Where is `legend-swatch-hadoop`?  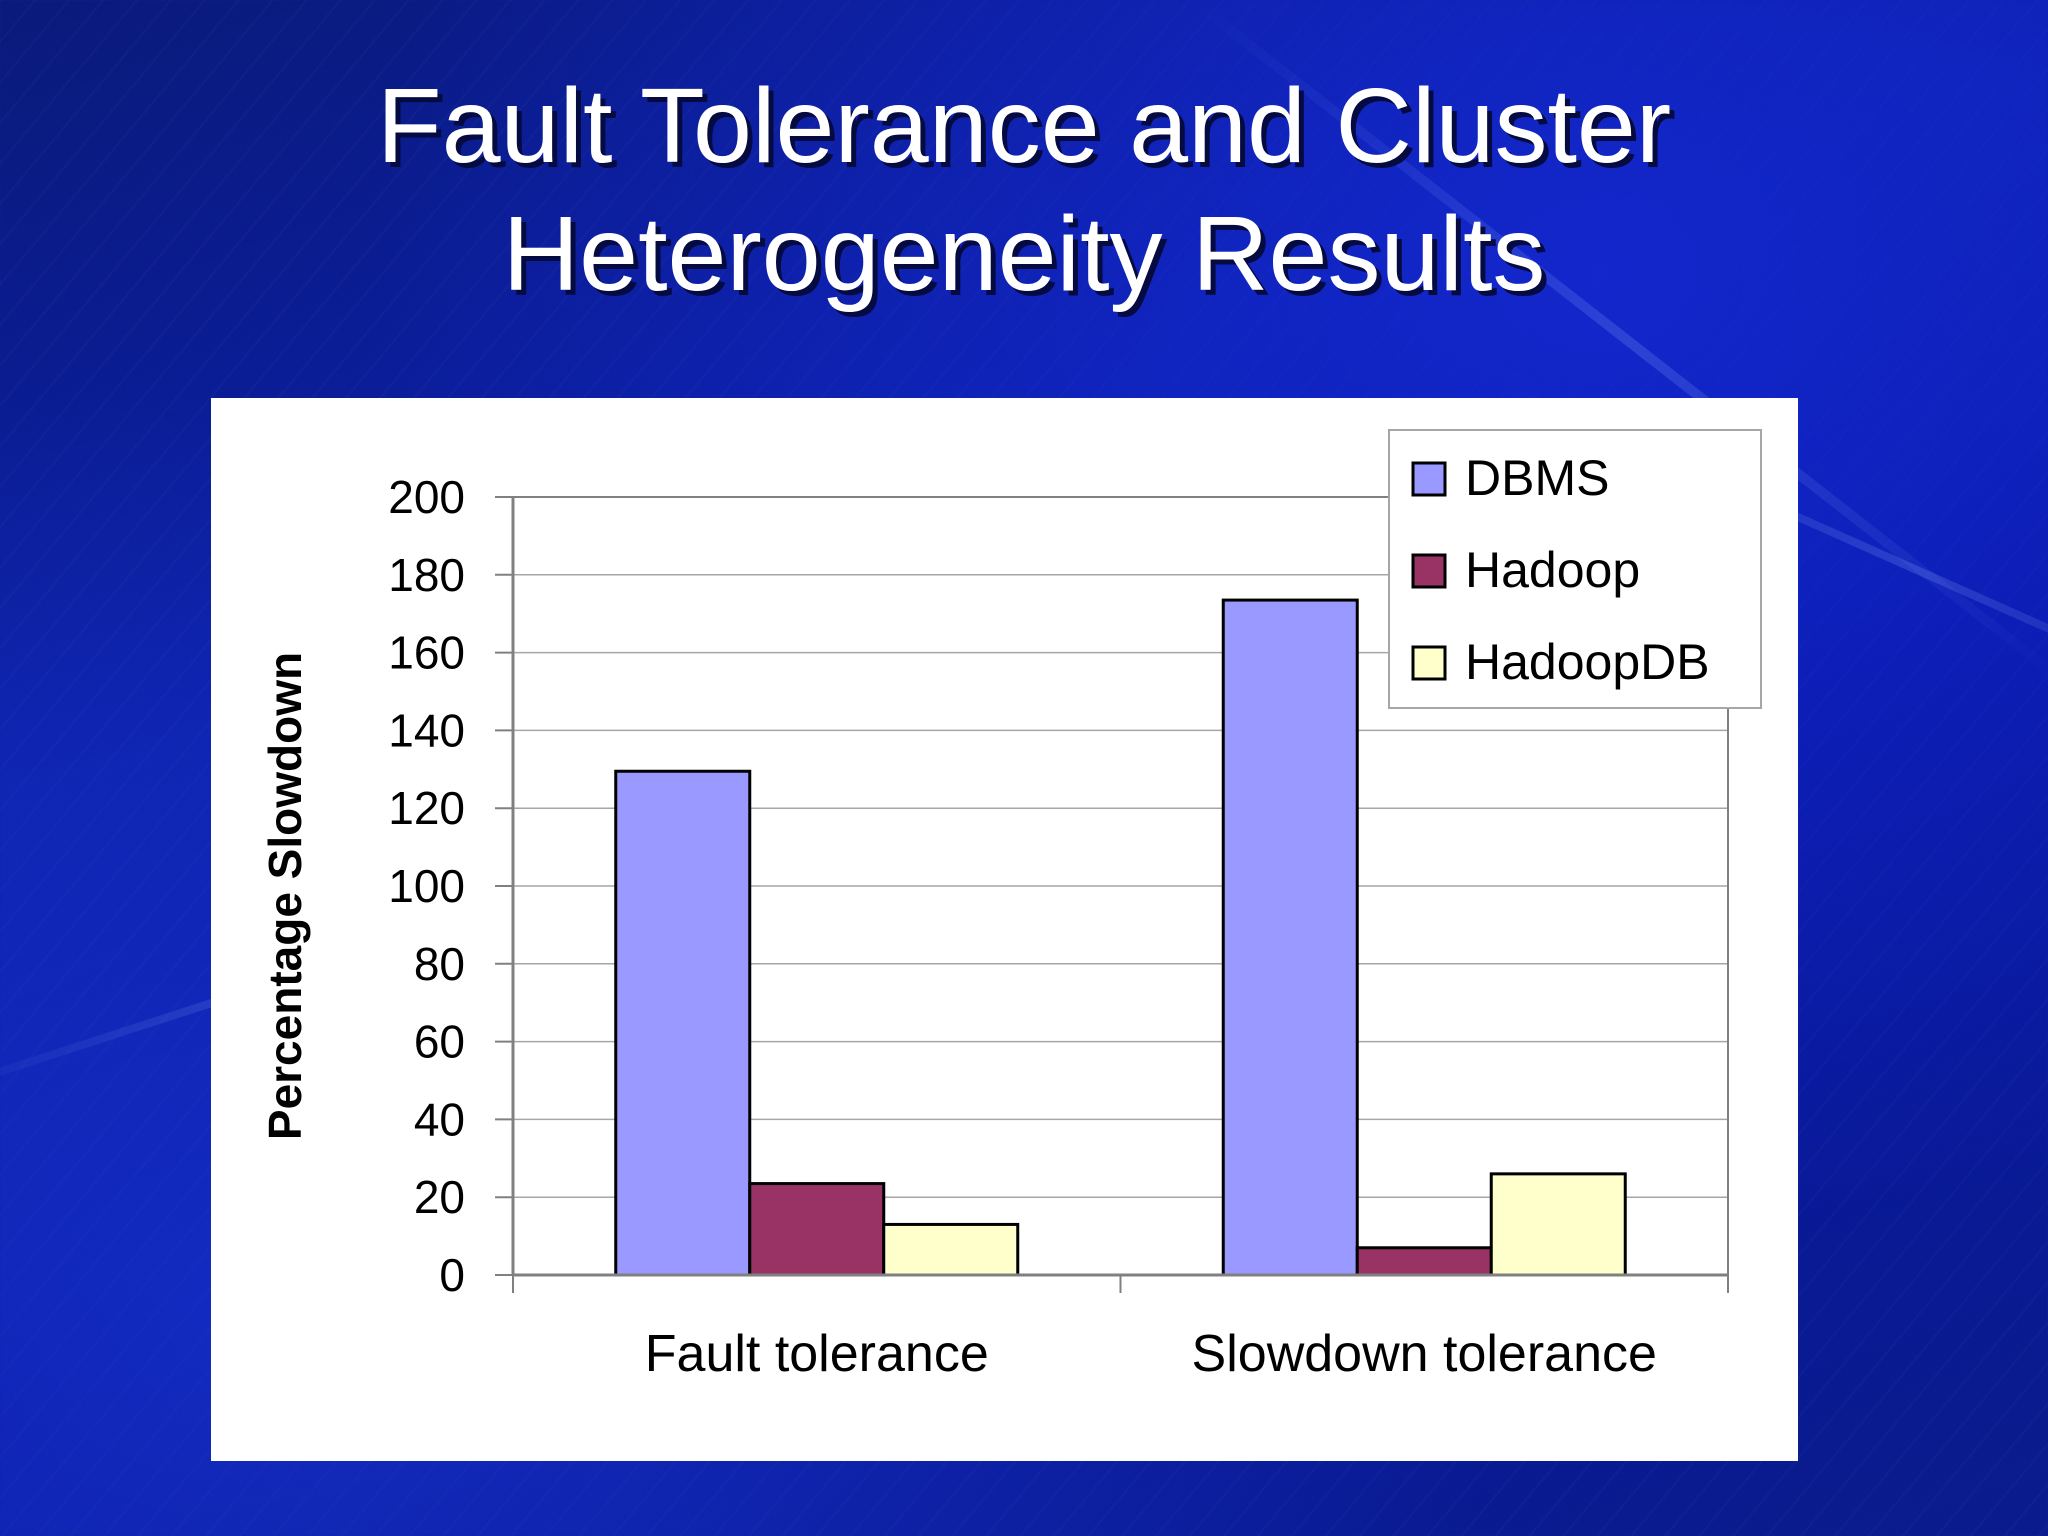
legend-swatch-hadoop is located at coordinates (1429, 571).